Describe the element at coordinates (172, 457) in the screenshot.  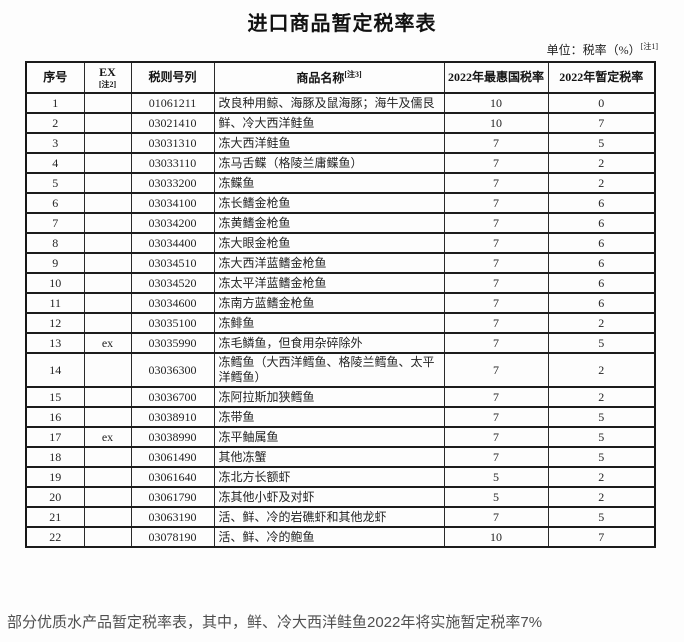
I see `cell-code: 03061490` at that location.